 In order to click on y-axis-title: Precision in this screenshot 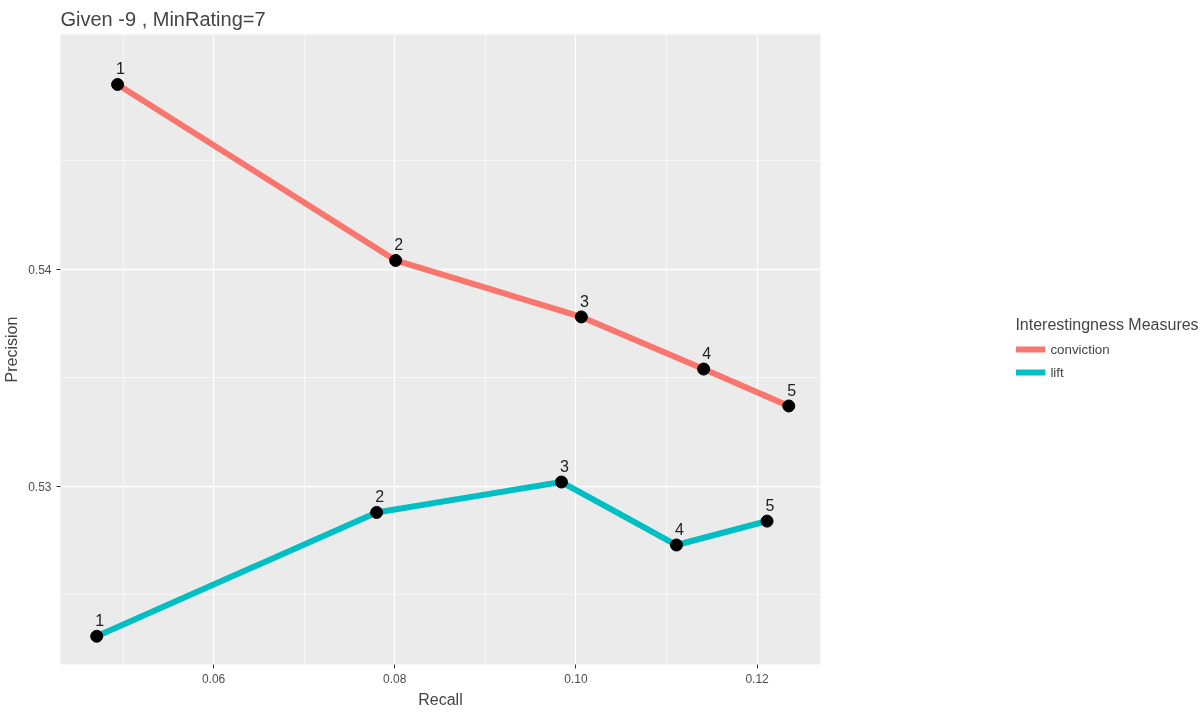, I will do `click(12, 349)`.